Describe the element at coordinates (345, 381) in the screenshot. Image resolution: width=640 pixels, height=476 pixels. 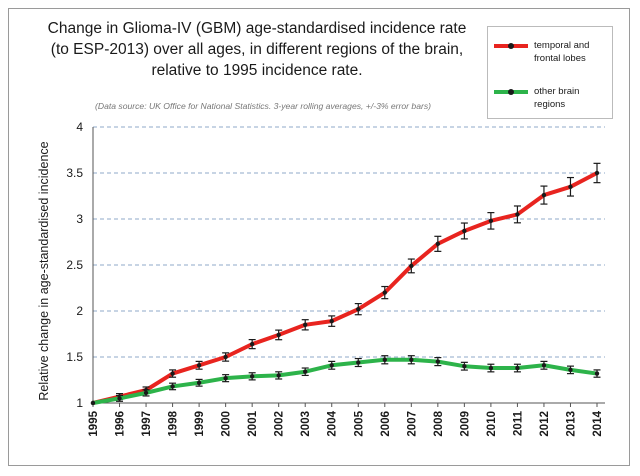
I see `series-line` at that location.